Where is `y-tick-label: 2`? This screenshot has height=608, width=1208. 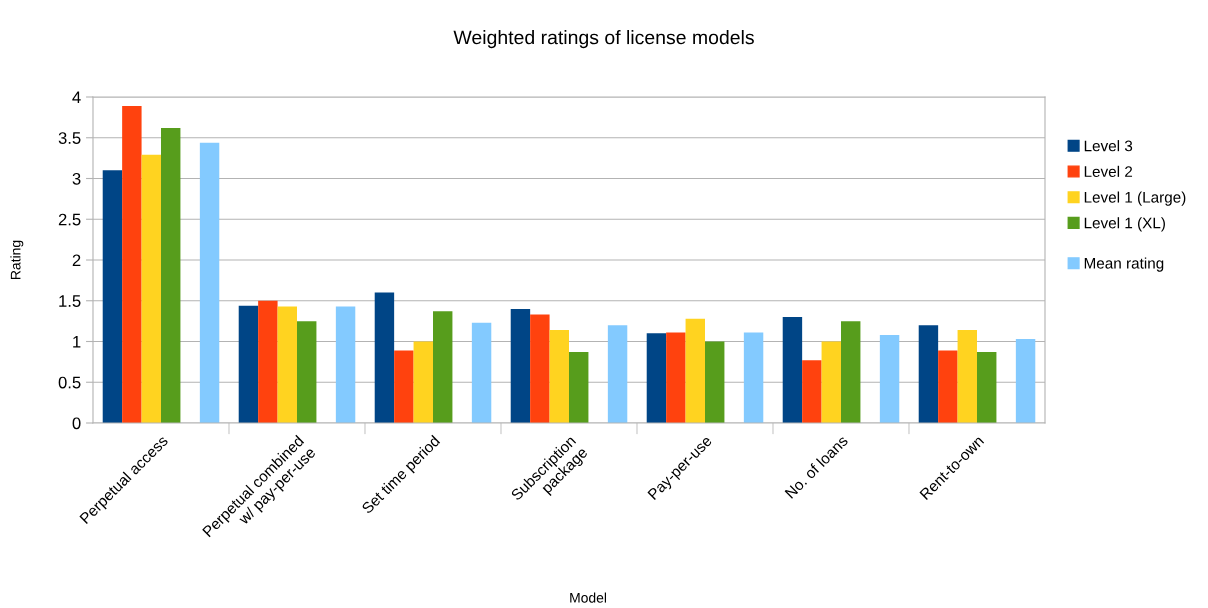
y-tick-label: 2 is located at coordinates (76, 260).